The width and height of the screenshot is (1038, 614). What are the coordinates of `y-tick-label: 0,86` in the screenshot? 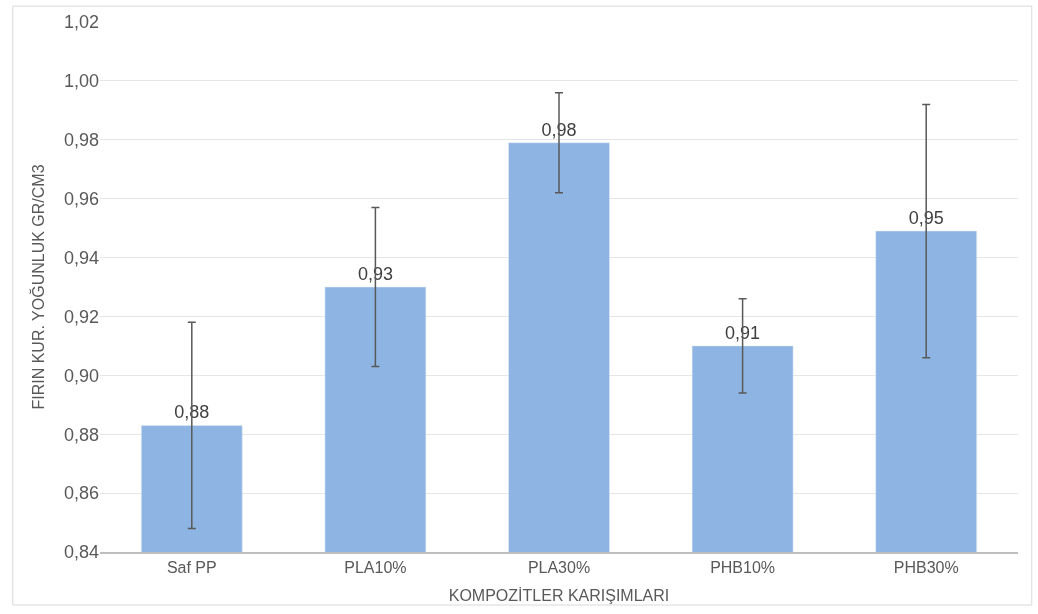 It's located at (81, 493).